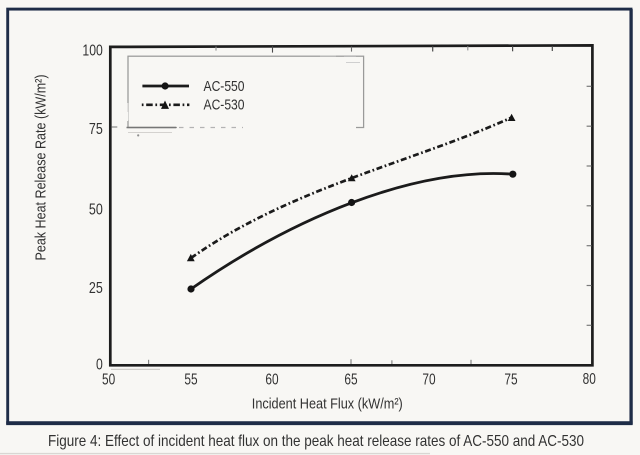 This screenshot has height=455, width=640. What do you see at coordinates (41, 168) in the screenshot?
I see `svg-text: Peak Heat Release Rate (kW/m²)` at bounding box center [41, 168].